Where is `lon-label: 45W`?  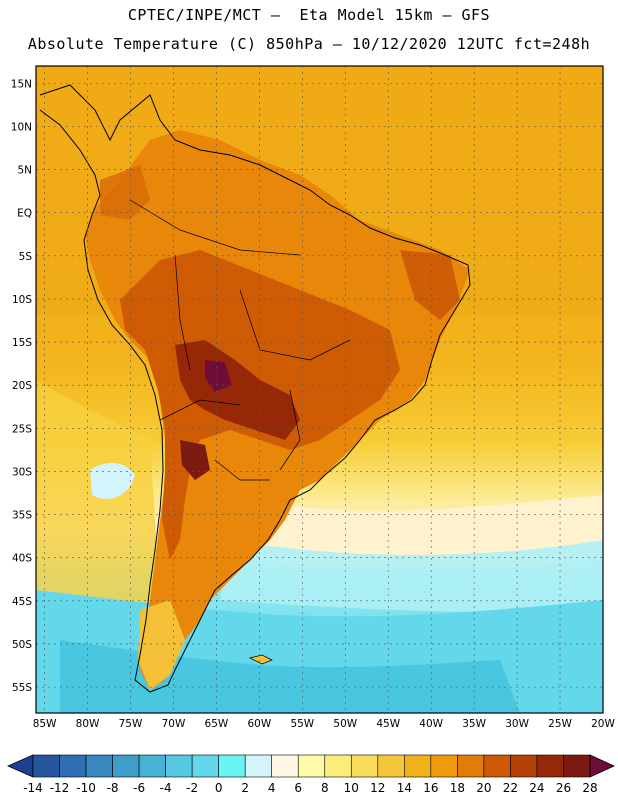
lon-label: 45W is located at coordinates (388, 724).